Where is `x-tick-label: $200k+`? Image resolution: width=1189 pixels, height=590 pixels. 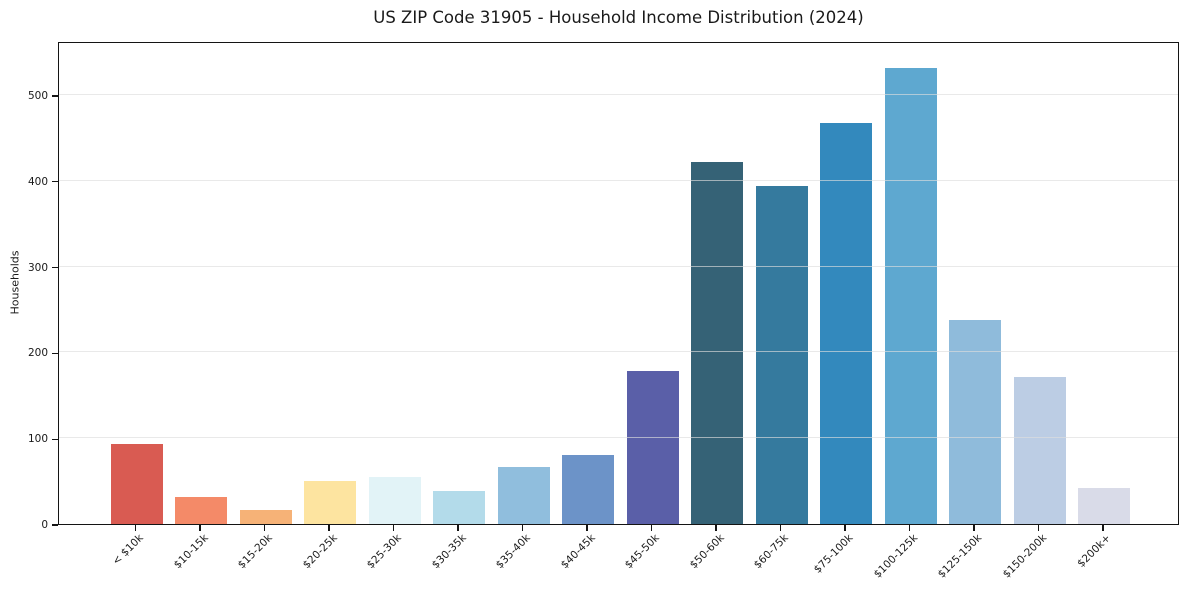
x-tick-label: $200k+ is located at coordinates (1094, 551).